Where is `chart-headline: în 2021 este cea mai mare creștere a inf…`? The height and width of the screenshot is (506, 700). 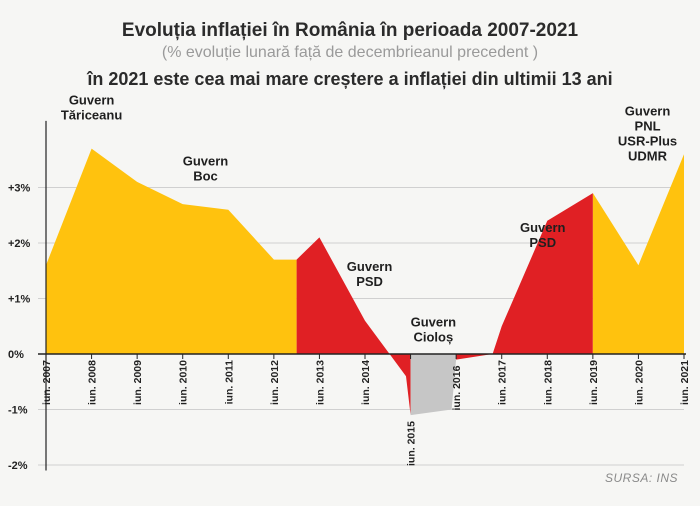
chart-headline: în 2021 este cea mai mare creștere a inf… is located at coordinates (350, 79).